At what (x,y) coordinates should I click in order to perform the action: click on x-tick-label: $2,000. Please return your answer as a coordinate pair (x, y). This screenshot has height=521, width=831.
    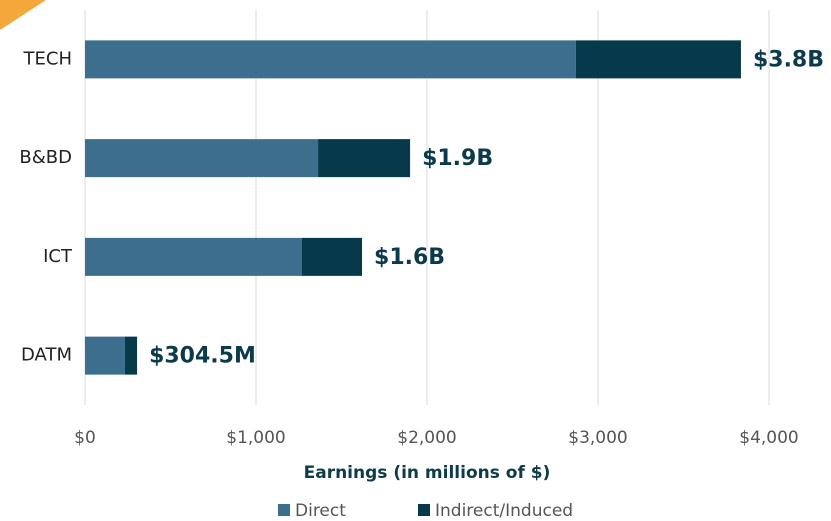
    Looking at the image, I should click on (426, 438).